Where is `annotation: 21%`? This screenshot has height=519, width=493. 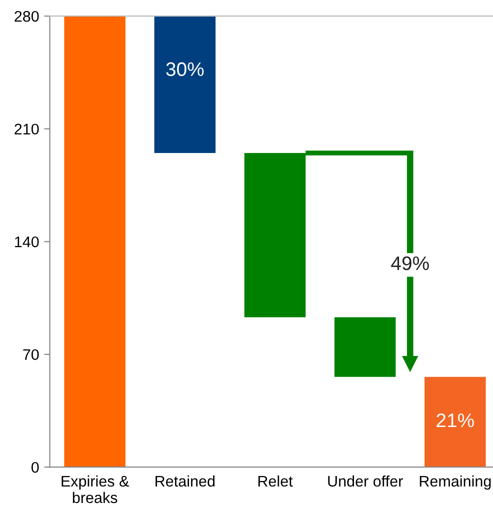
annotation: 21% is located at coordinates (455, 420).